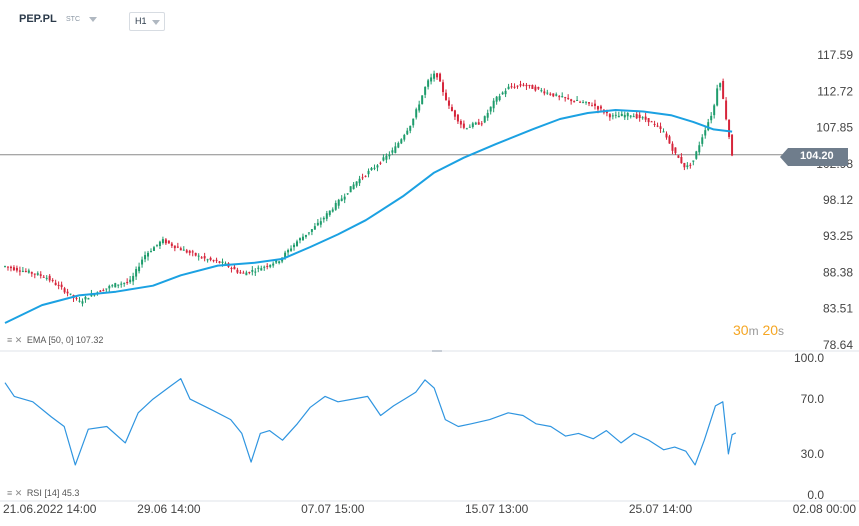 The width and height of the screenshot is (859, 526). I want to click on rsi-axis-label: 100.0, so click(809, 358).